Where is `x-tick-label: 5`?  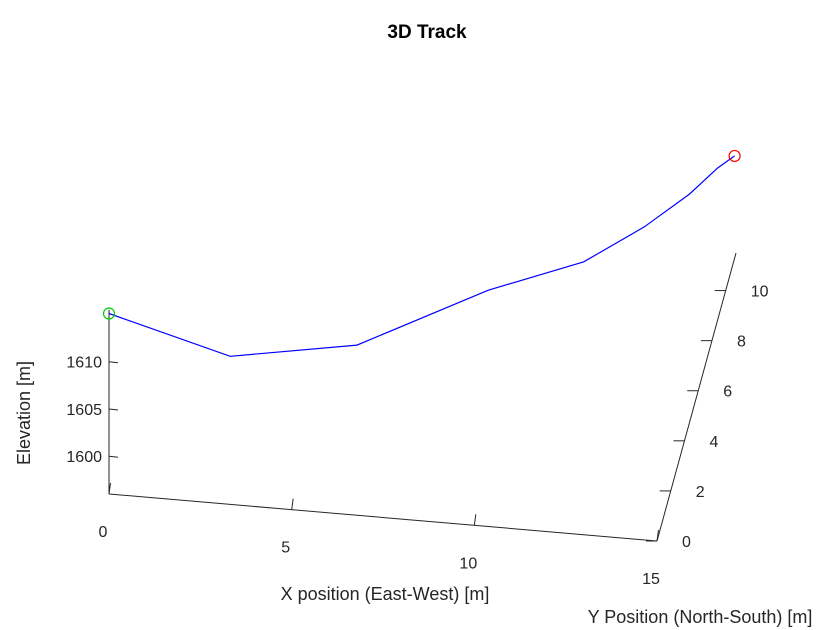 x-tick-label: 5 is located at coordinates (285, 548).